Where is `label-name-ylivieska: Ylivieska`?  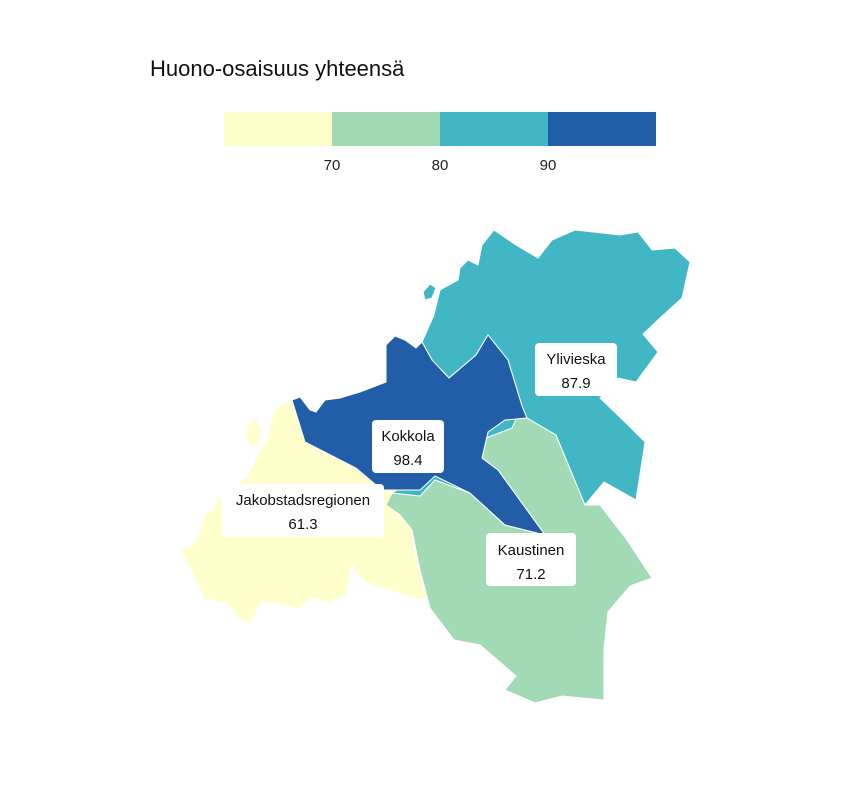 label-name-ylivieska: Ylivieska is located at coordinates (576, 359).